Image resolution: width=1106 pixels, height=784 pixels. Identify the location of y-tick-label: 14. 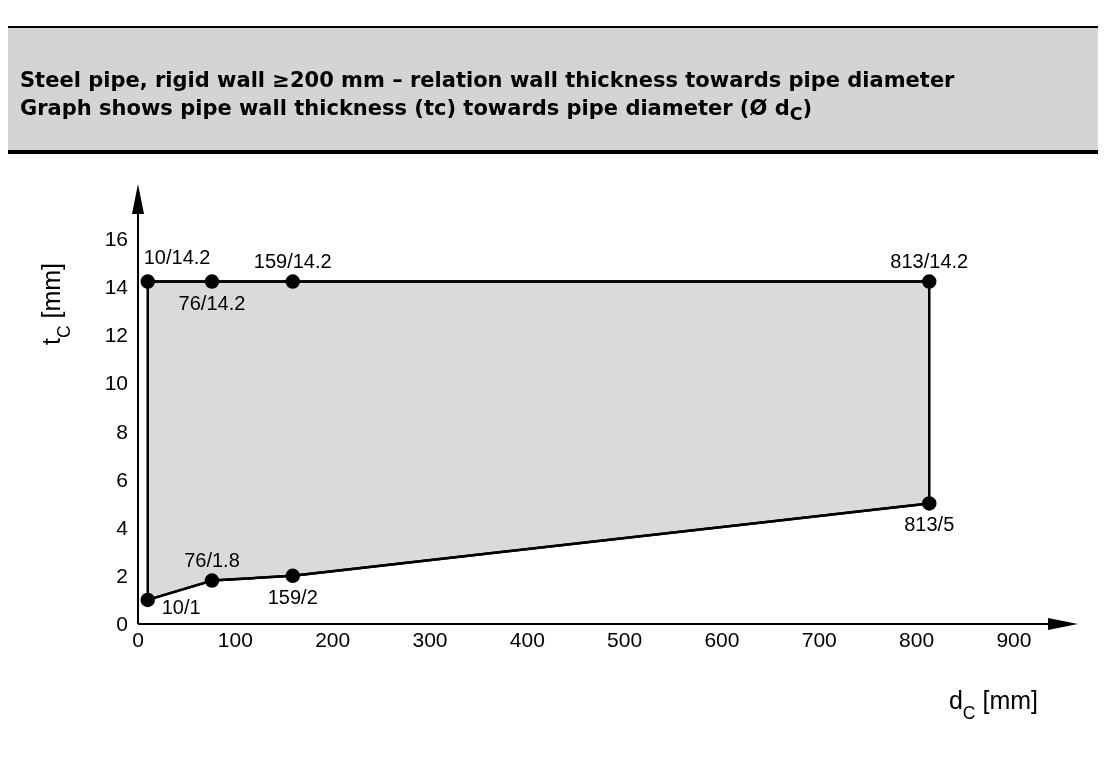
(116, 286).